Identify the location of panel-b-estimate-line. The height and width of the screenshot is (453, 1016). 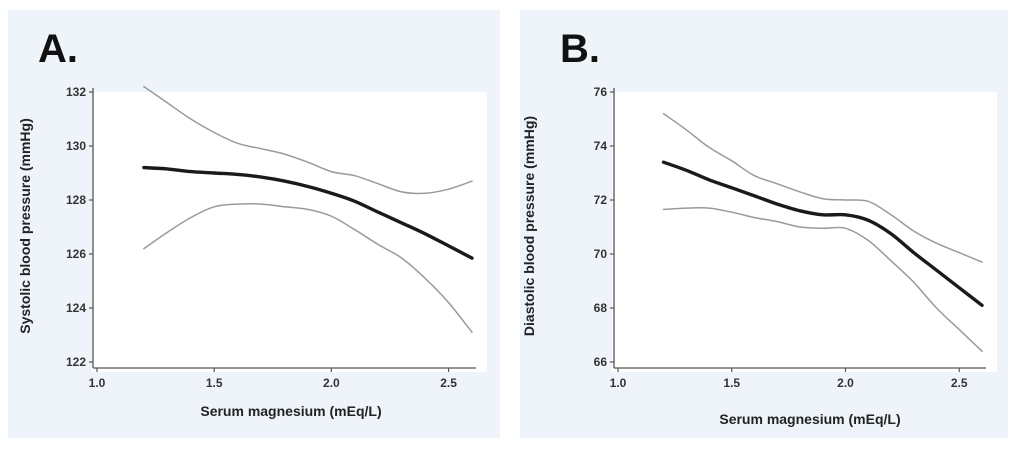
(822, 233).